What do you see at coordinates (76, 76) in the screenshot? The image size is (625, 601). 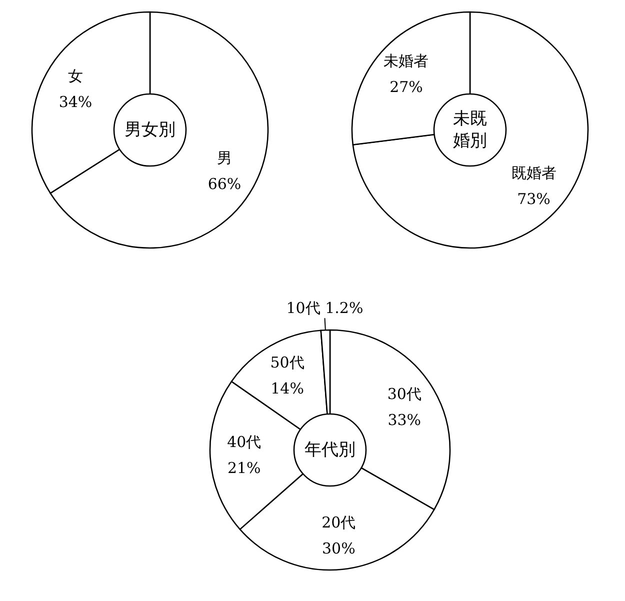 I see `slice-label: 女` at bounding box center [76, 76].